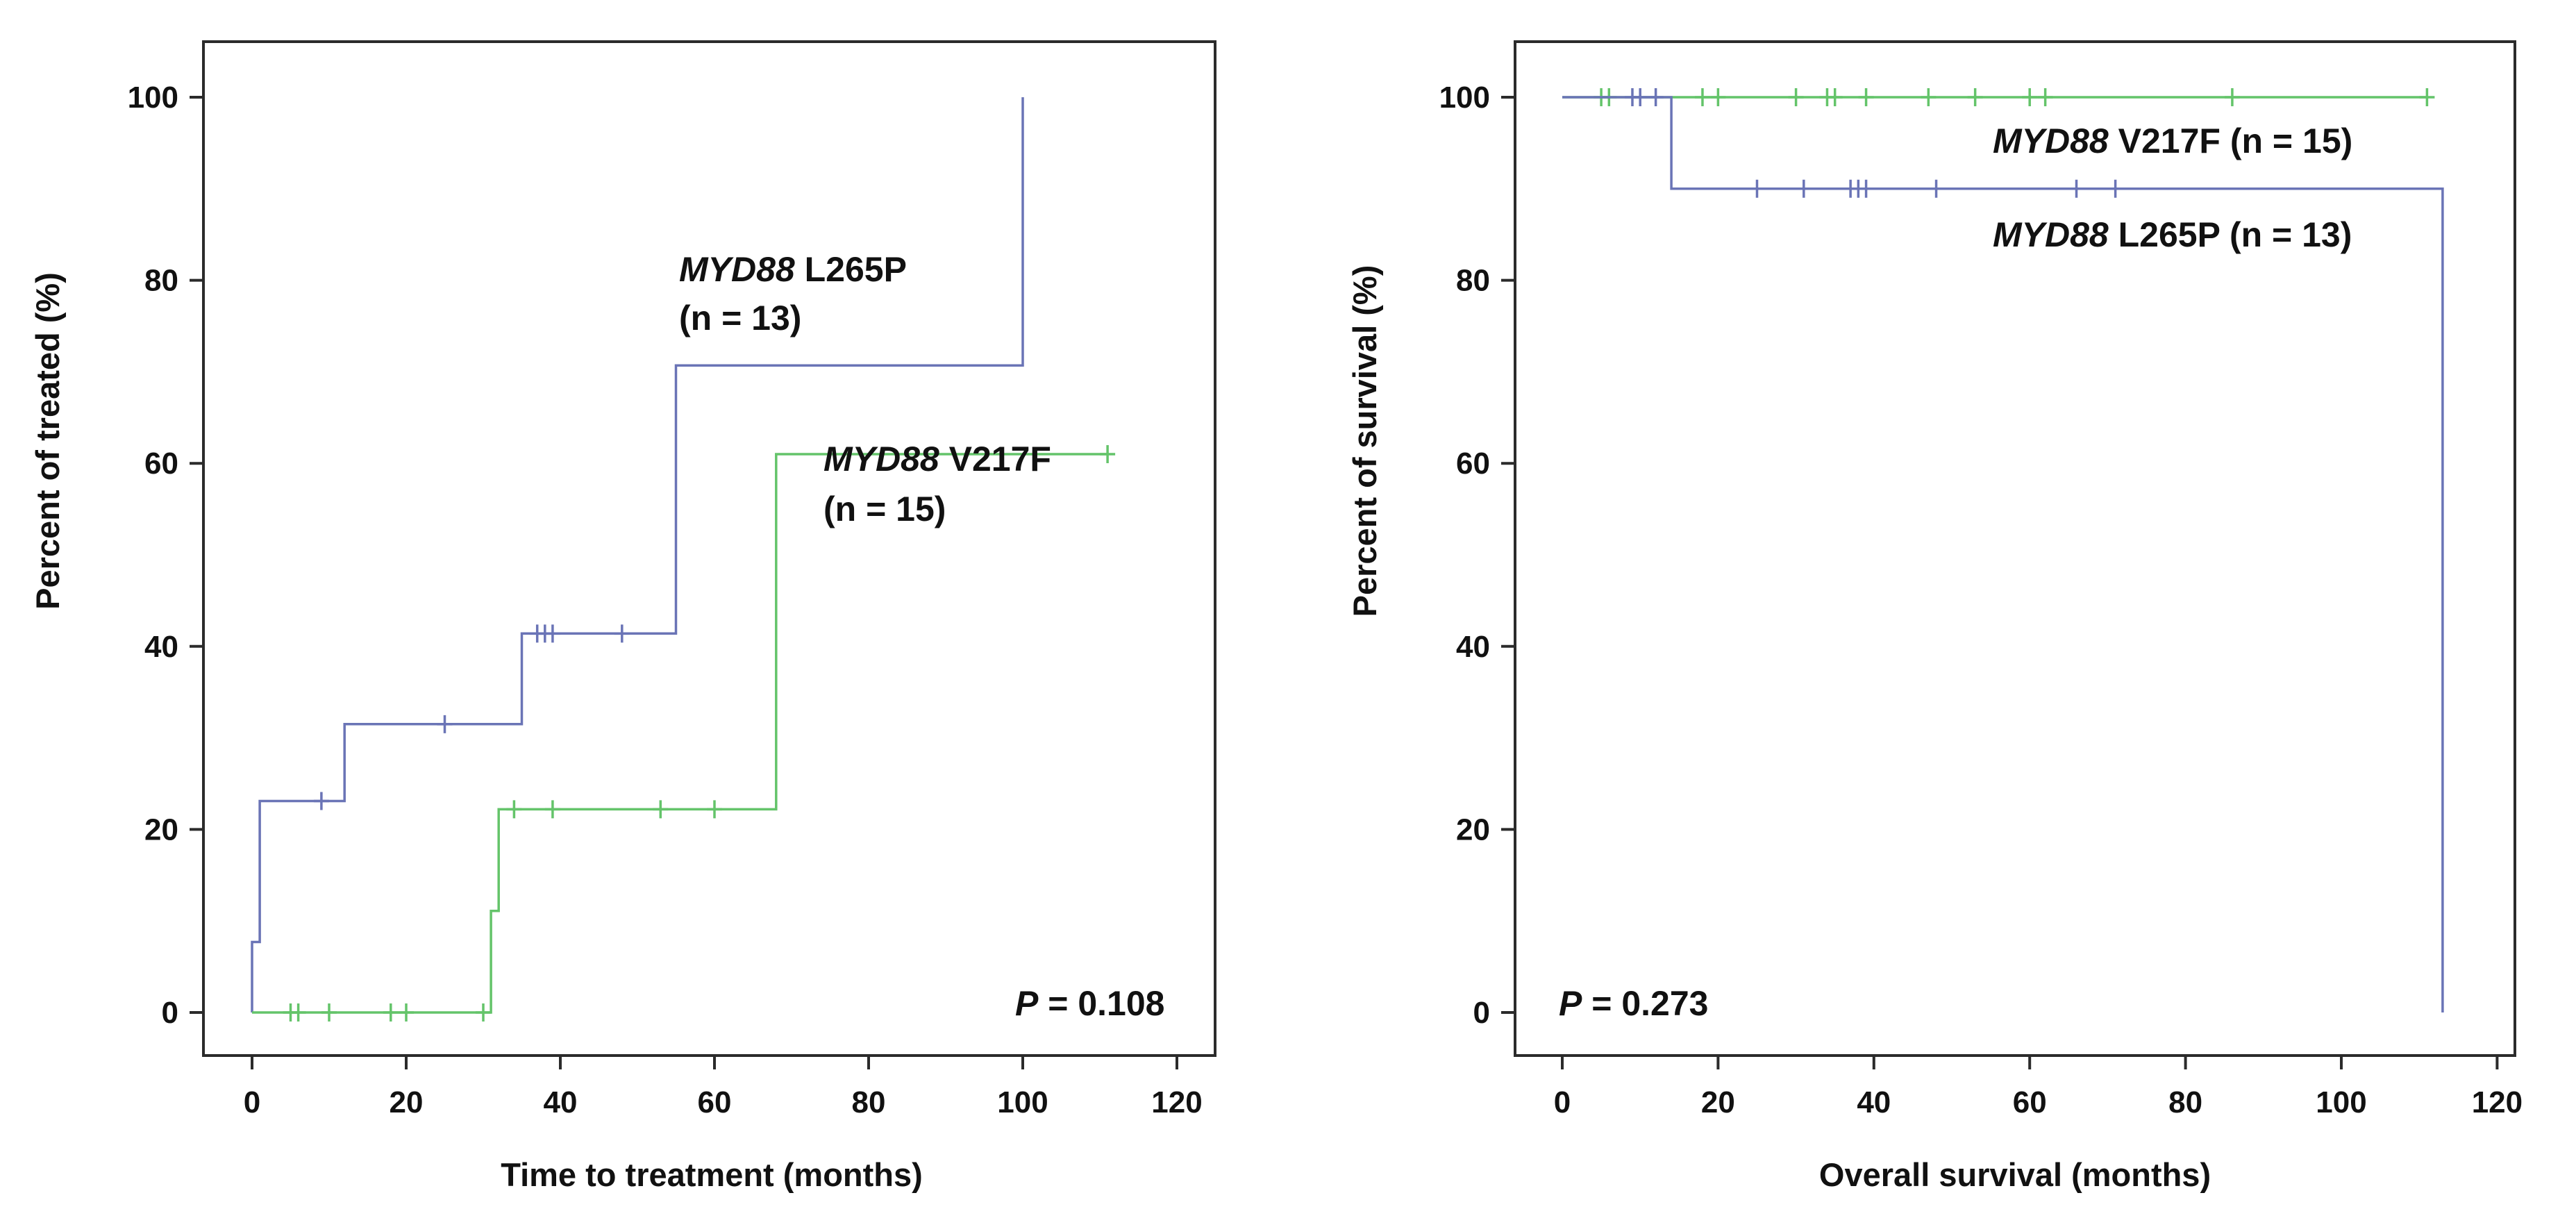 Image resolution: width=2576 pixels, height=1209 pixels. Describe the element at coordinates (2235, 141) in the screenshot. I see `variant-name: V217F (n = 15)` at that location.